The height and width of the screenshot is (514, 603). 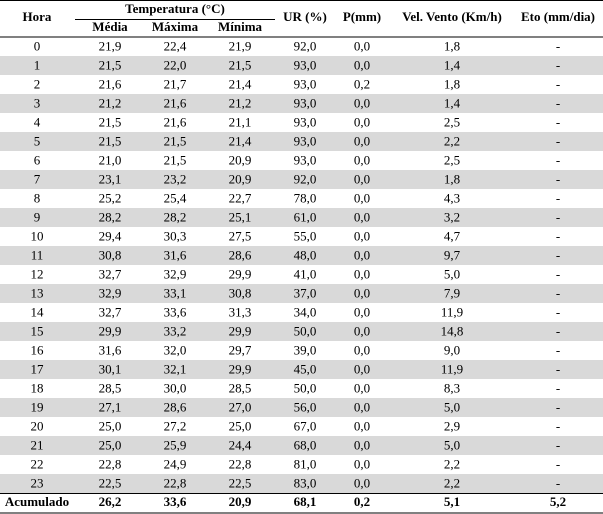 What do you see at coordinates (305, 216) in the screenshot?
I see `cell: 61,0` at bounding box center [305, 216].